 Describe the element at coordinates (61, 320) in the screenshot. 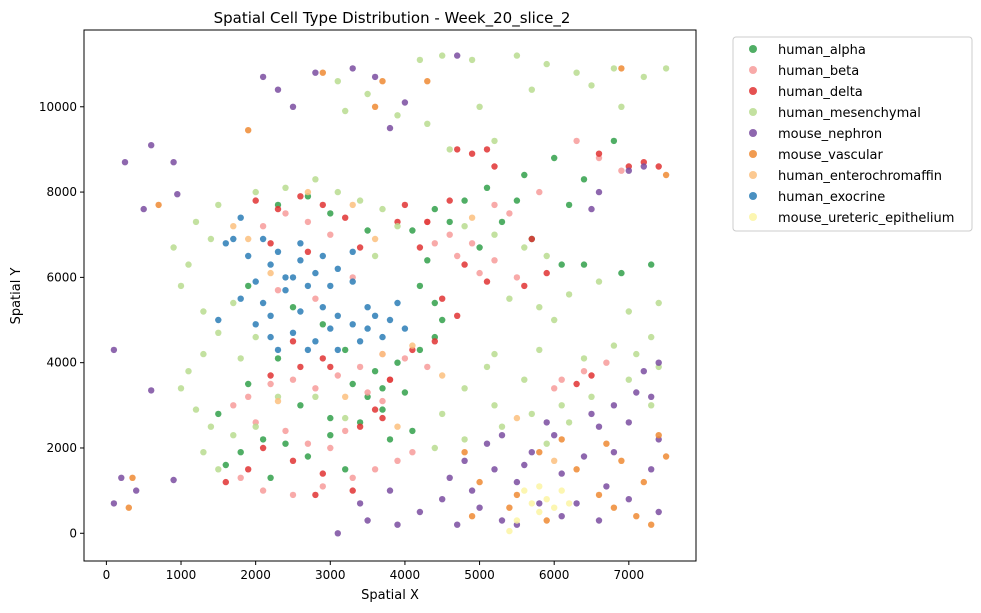

I see `y-axis: 0 2000 4000 6000 8000 10000` at that location.